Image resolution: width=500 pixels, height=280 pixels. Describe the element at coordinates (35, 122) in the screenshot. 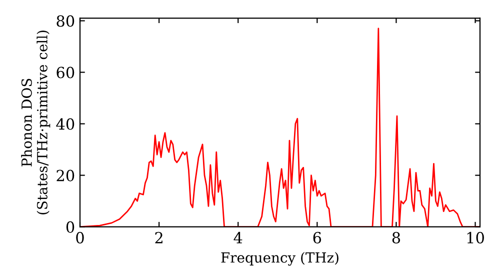

I see `y-axis-title: Phonon DOS (States/THz·primitive cell)` at that location.